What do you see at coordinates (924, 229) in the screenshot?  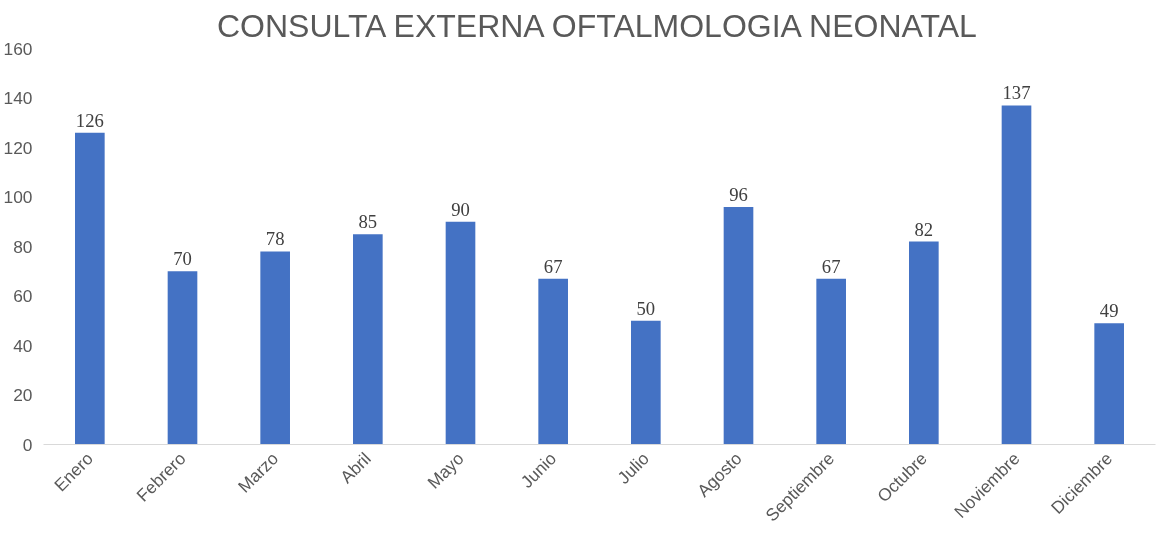 I see `data-label: 82` at bounding box center [924, 229].